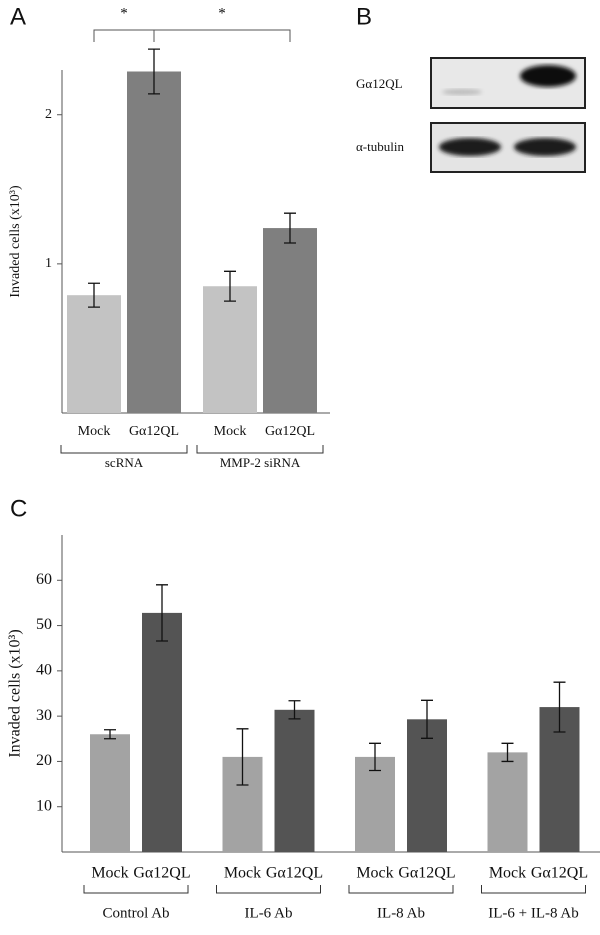 The height and width of the screenshot is (935, 600). What do you see at coordinates (44, 670) in the screenshot?
I see `y-tick-label: 40` at bounding box center [44, 670].